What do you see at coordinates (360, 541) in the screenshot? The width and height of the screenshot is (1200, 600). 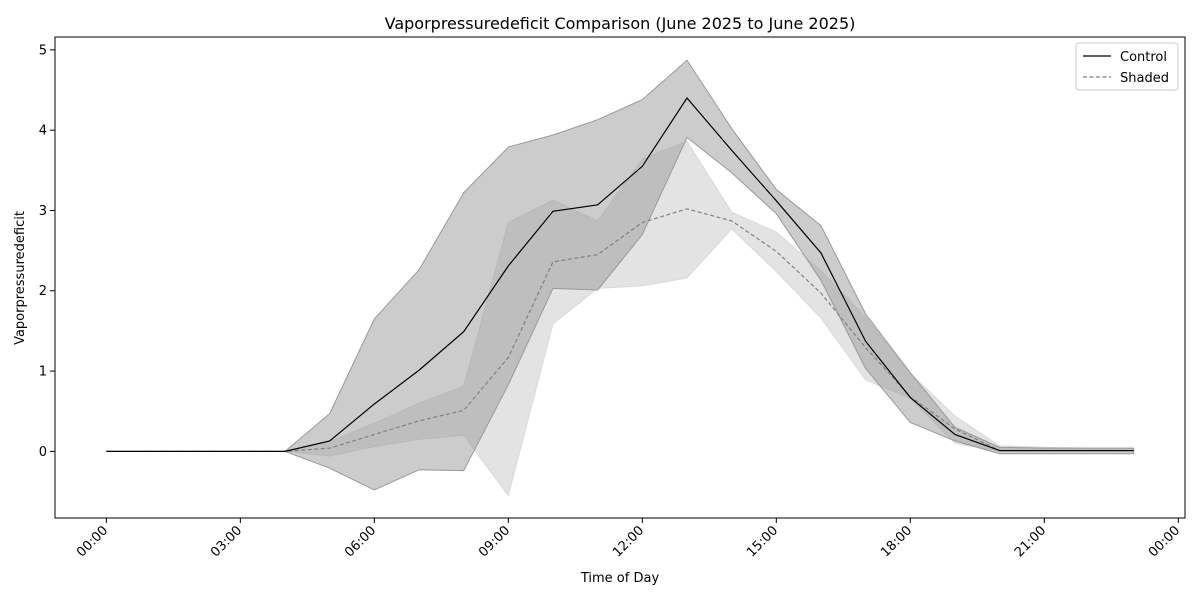 I see `x-tick-label: 06:00` at bounding box center [360, 541].